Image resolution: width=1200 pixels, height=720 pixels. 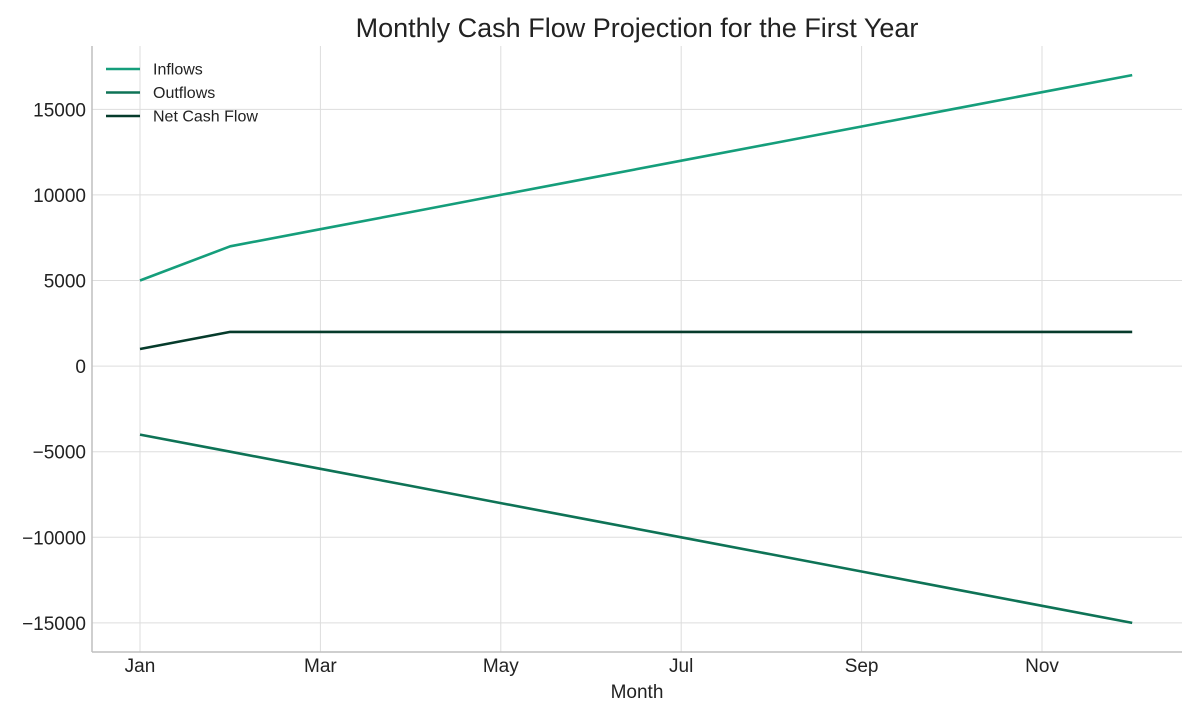 What do you see at coordinates (1042, 666) in the screenshot?
I see `x-tick-label: Nov` at bounding box center [1042, 666].